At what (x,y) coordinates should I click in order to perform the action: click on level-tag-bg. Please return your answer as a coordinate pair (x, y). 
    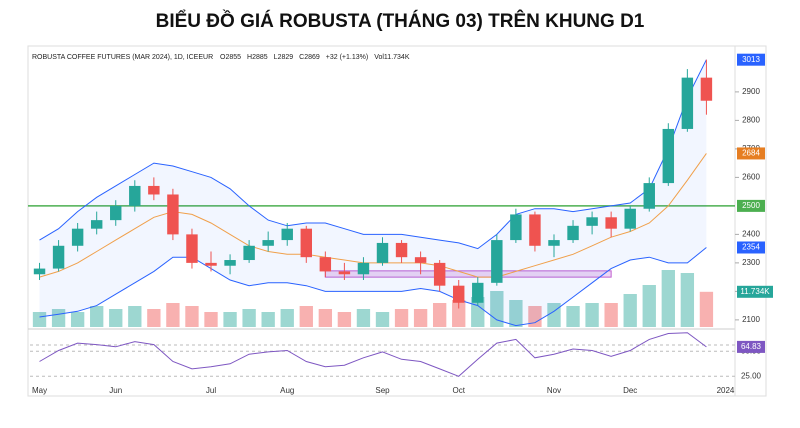
    Looking at the image, I should click on (751, 205).